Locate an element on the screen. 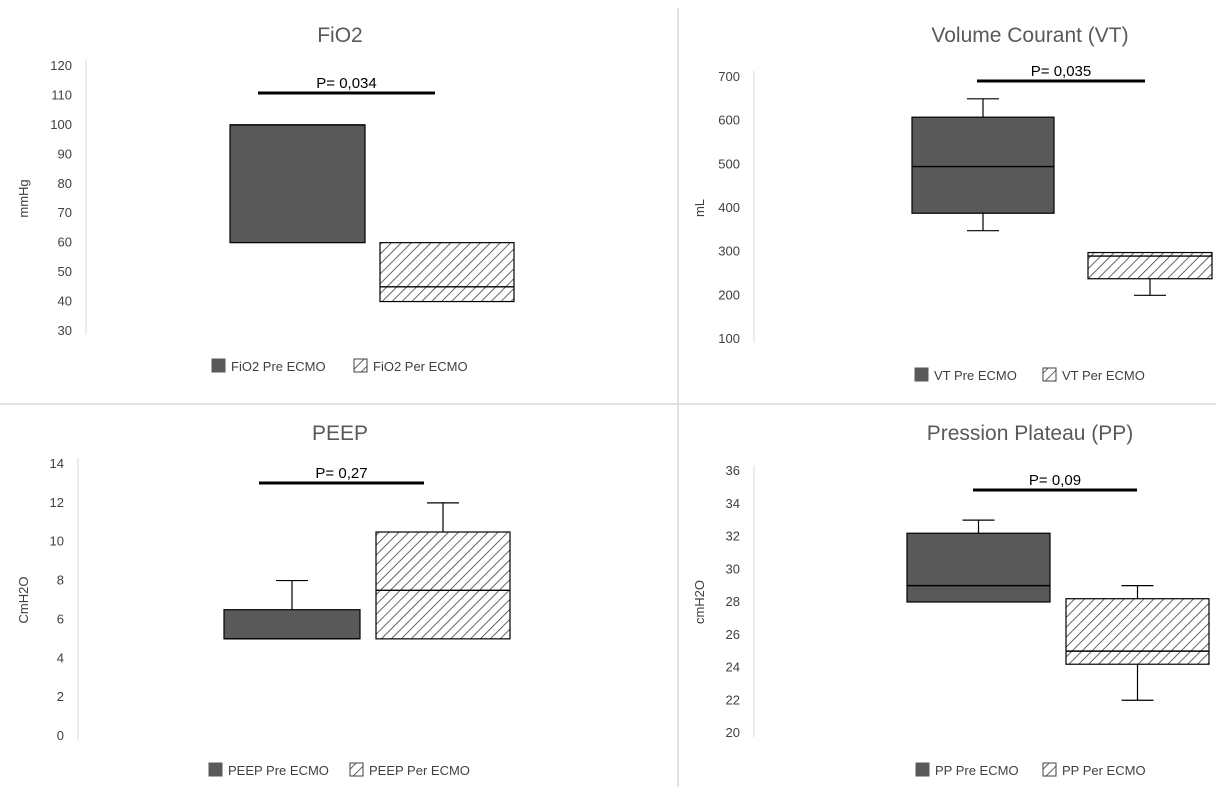  y-tick-label: 14 is located at coordinates (57, 463).